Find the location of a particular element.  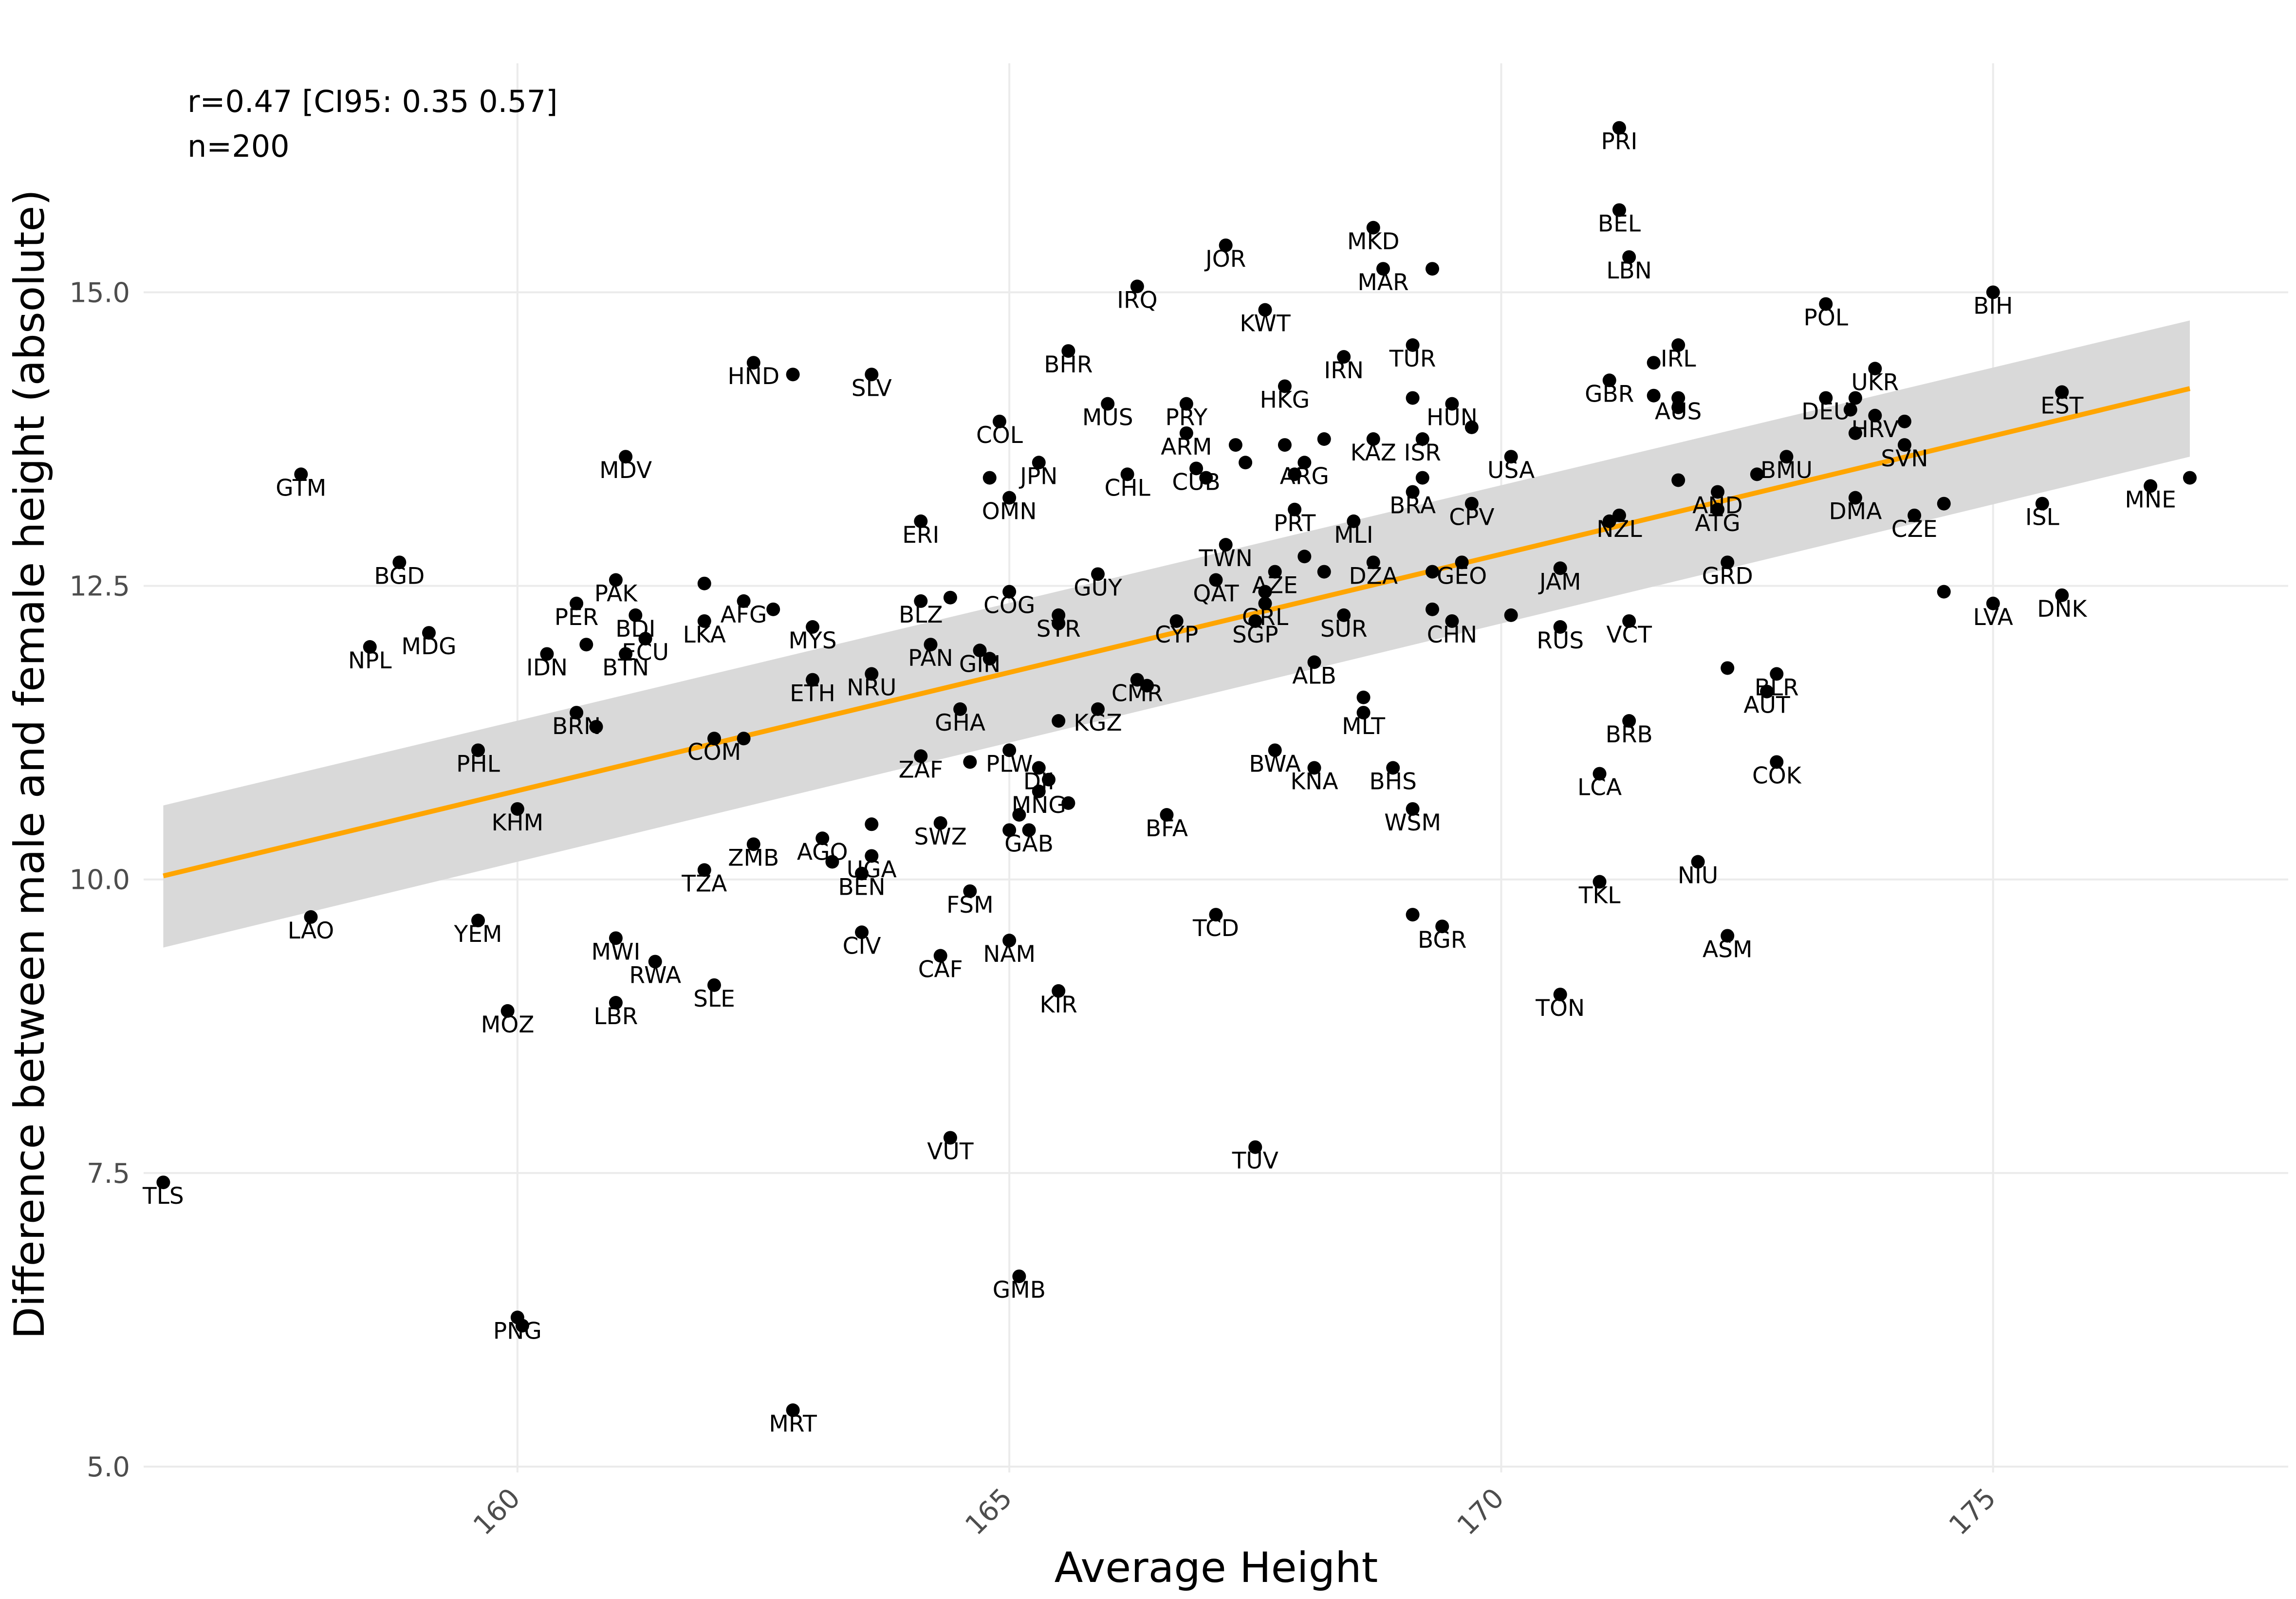

point-label: CIV is located at coordinates (862, 946).